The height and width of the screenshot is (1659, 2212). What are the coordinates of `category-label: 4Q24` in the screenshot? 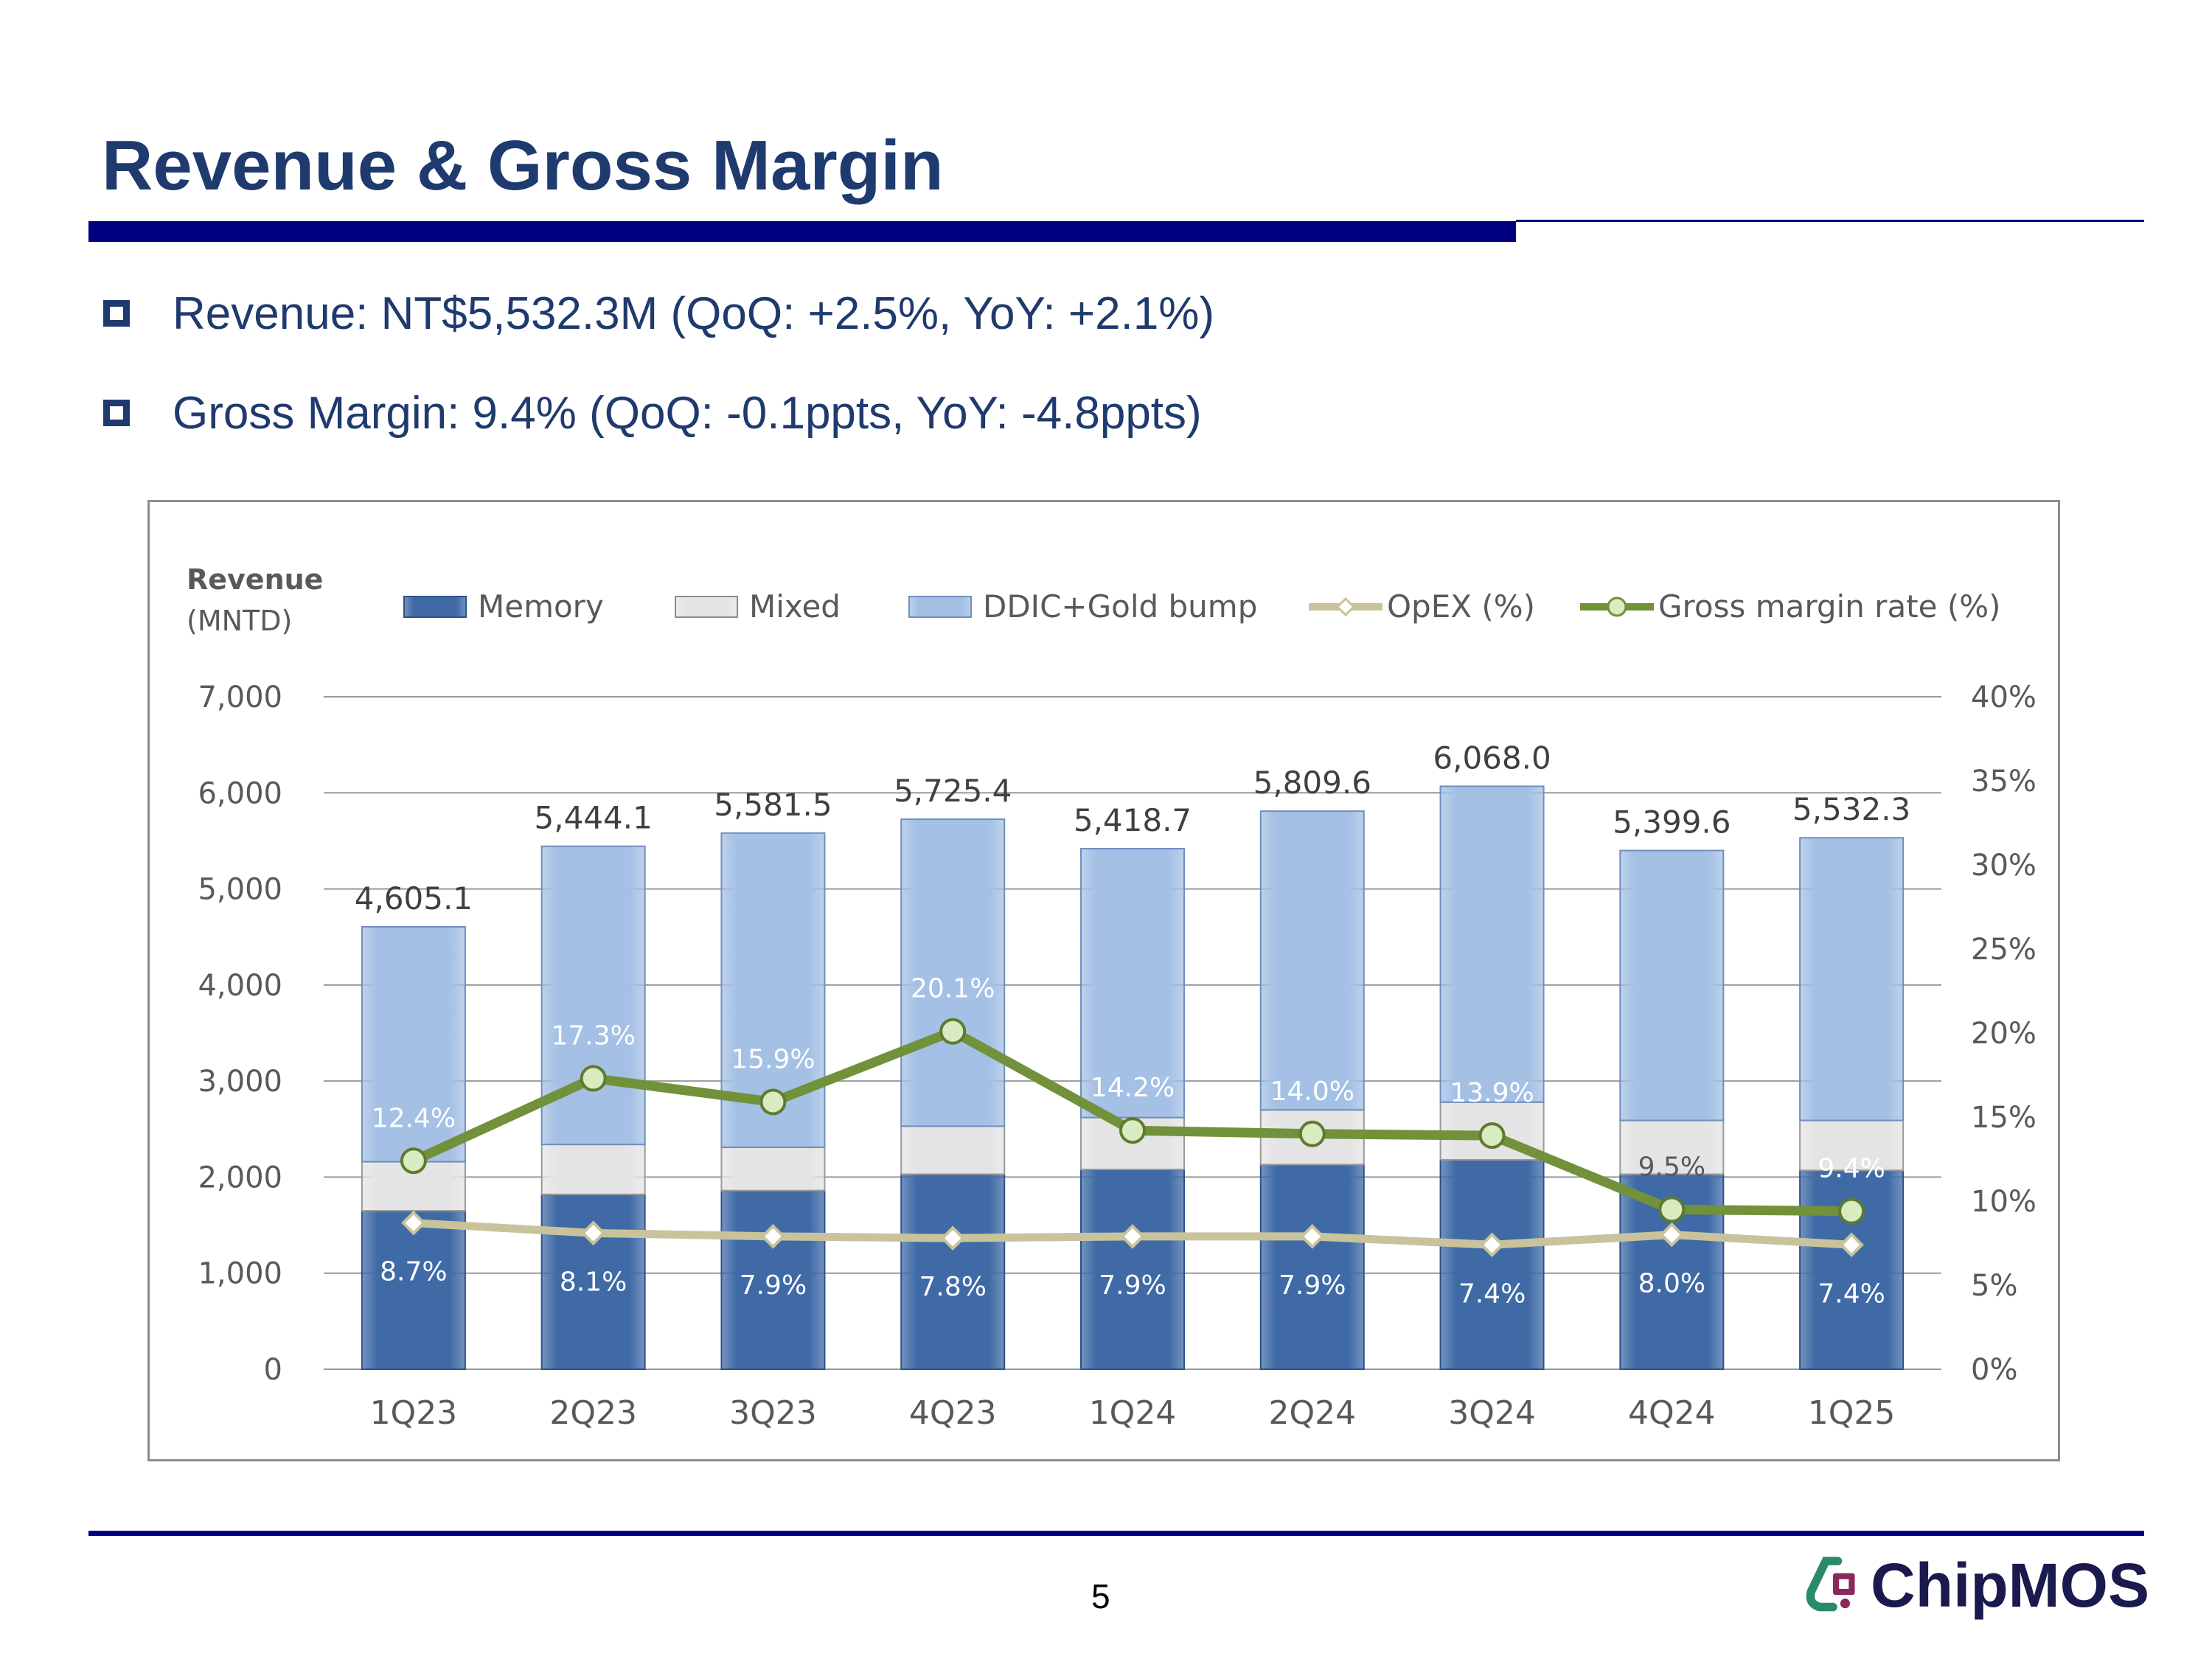 It's located at (1672, 1413).